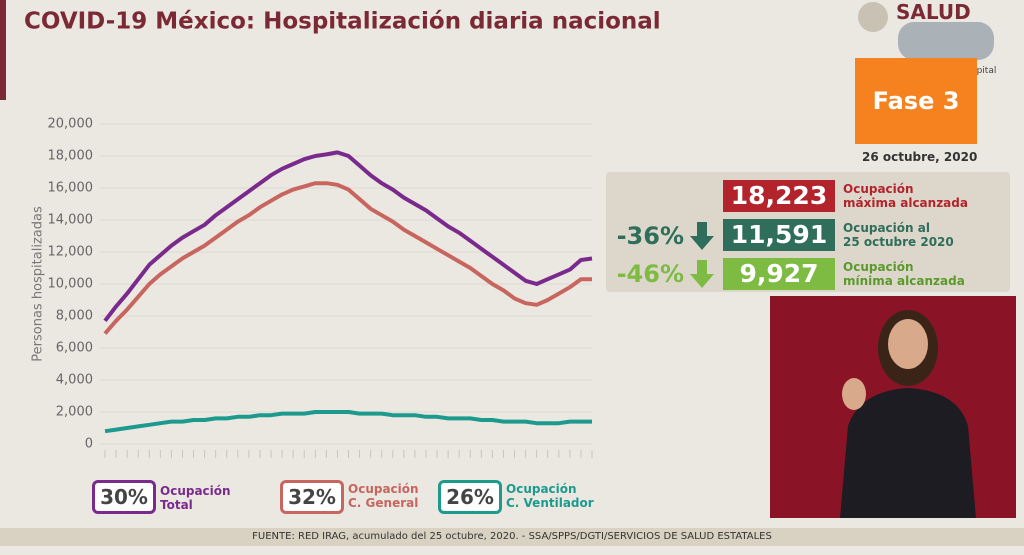 The width and height of the screenshot is (1024, 555). I want to click on stat-label: Ocupación al 25 octubre 2020, so click(898, 235).